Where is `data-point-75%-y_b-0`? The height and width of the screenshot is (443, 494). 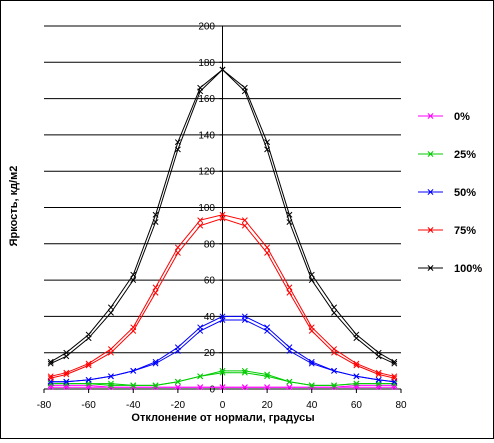
data-point-75%-y_b-0 is located at coordinates (50, 376).